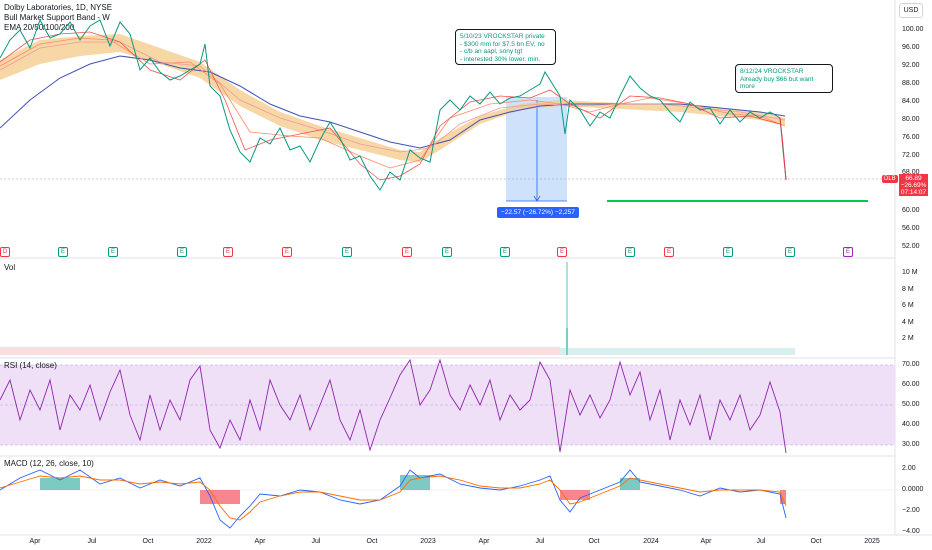 The width and height of the screenshot is (932, 550). Describe the element at coordinates (911, 246) in the screenshot. I see `price-axis-label: 52.00` at that location.